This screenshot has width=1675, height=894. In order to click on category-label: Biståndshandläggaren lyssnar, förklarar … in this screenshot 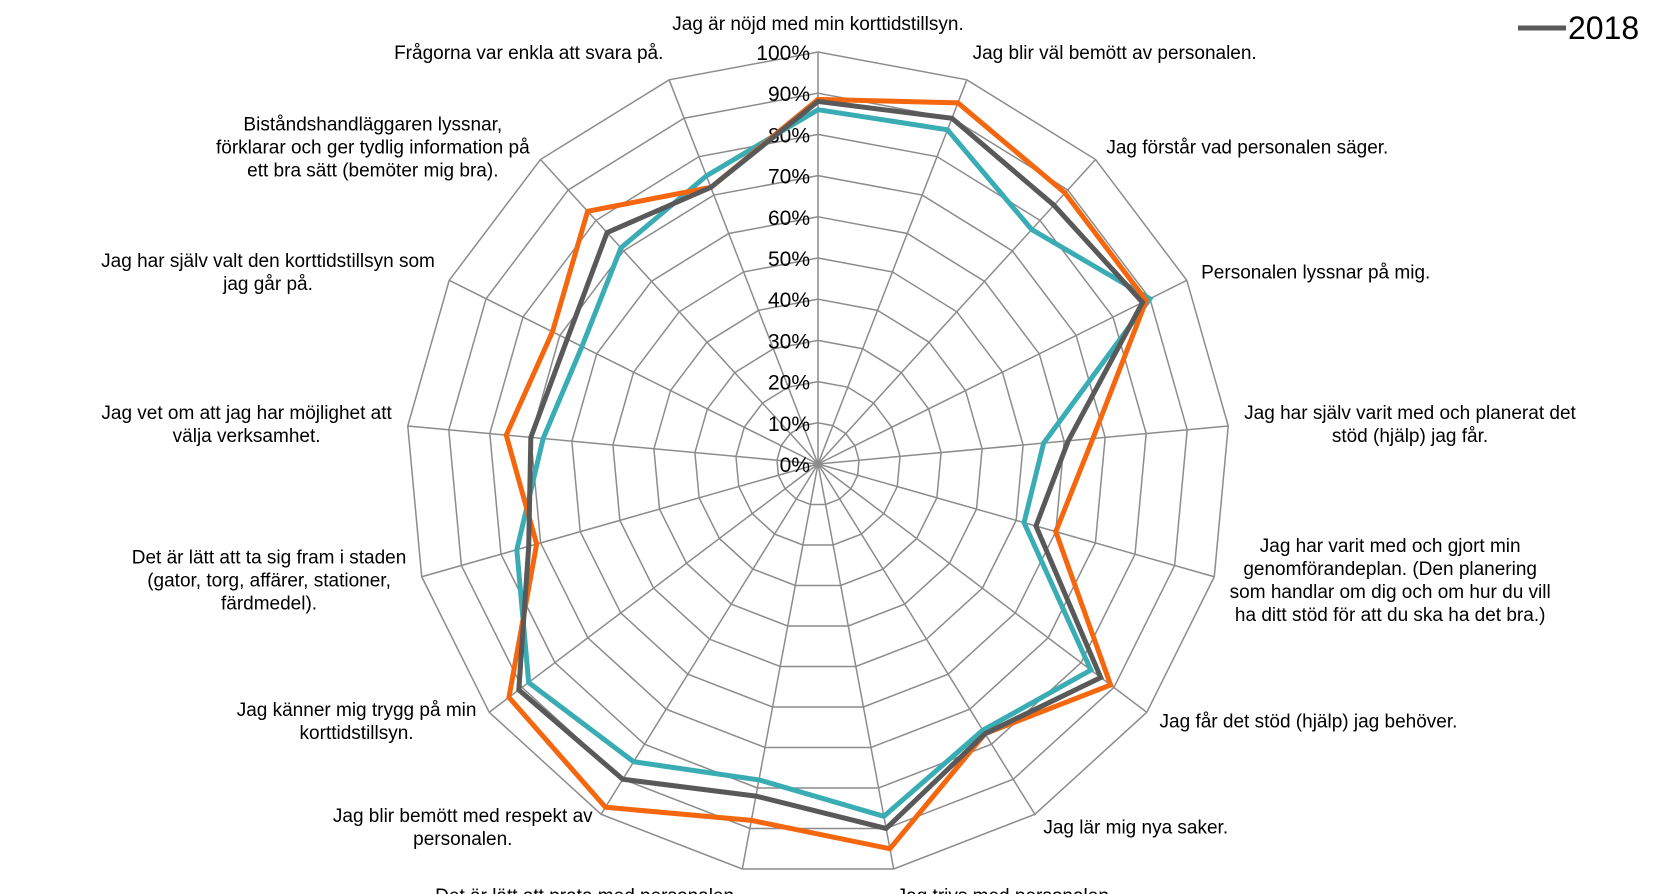, I will do `click(373, 148)`.